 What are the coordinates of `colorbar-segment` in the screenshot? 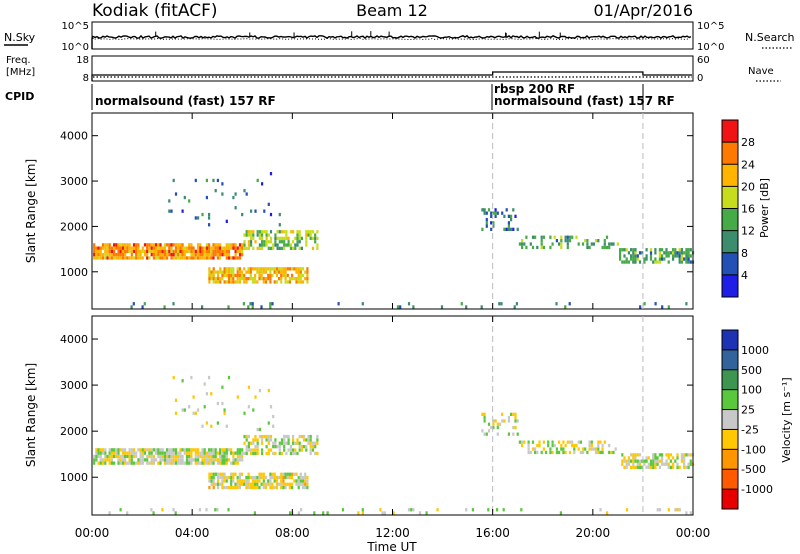 It's located at (730, 459).